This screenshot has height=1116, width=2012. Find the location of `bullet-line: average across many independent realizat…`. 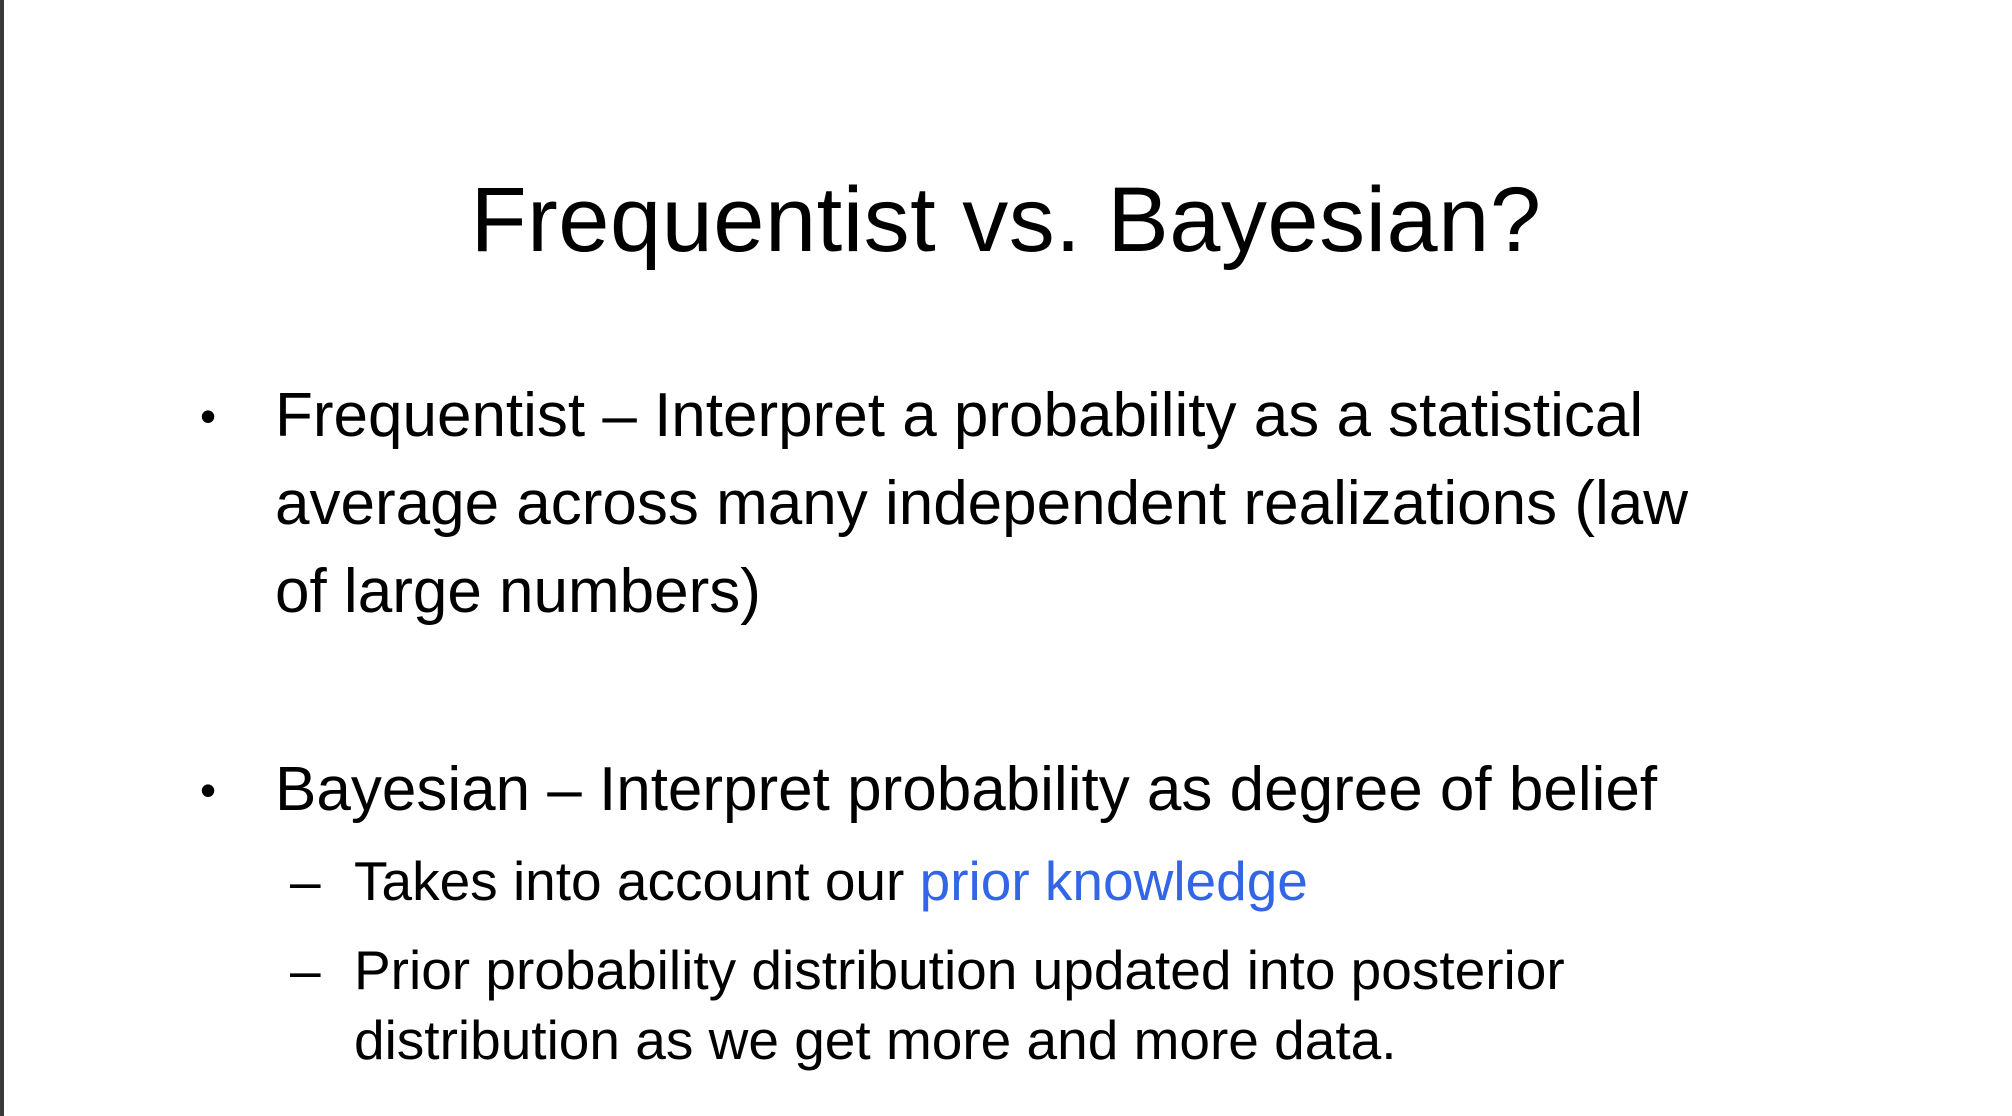

bullet-line: average across many independent realizat… is located at coordinates (982, 503).